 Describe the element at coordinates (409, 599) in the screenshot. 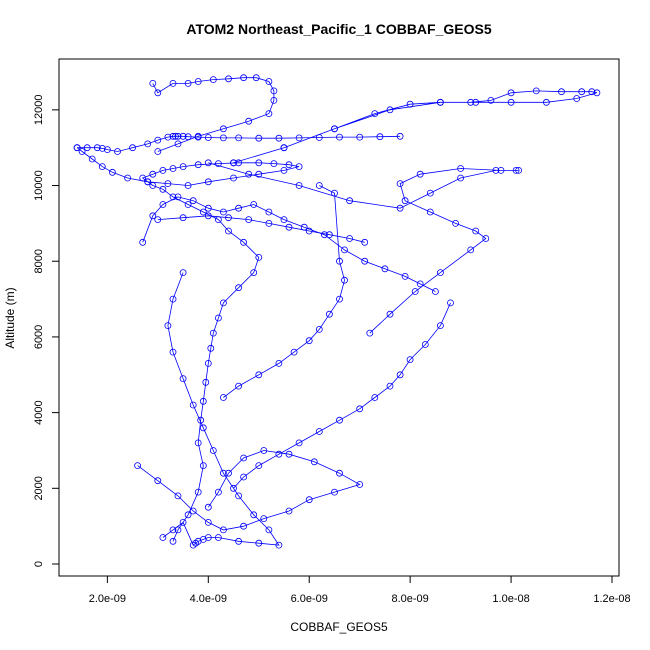

I see `x-tick-label: 8.0e-09` at that location.